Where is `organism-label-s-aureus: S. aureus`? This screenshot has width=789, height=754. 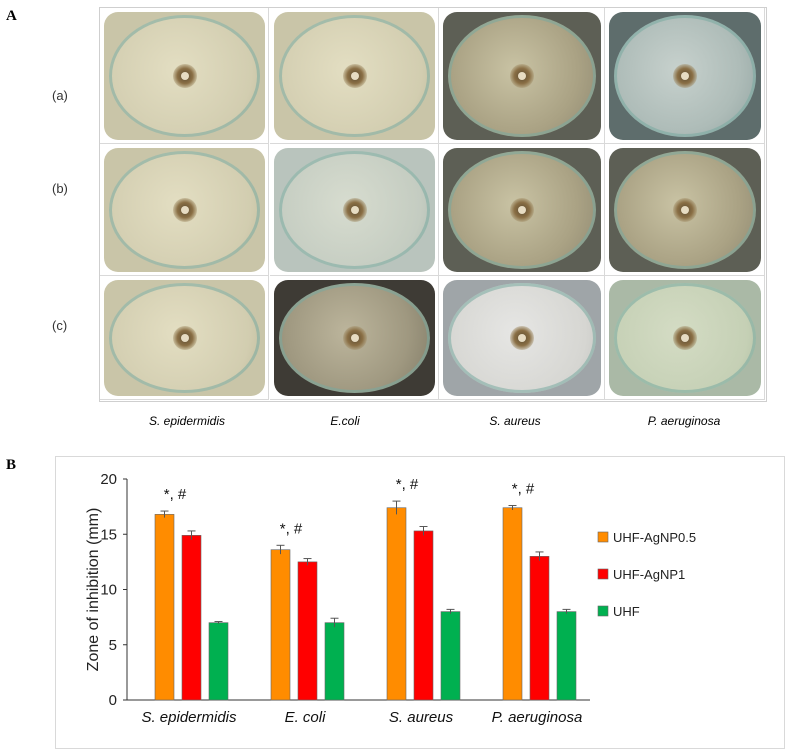
organism-label-s-aureus: S. aureus is located at coordinates (515, 421).